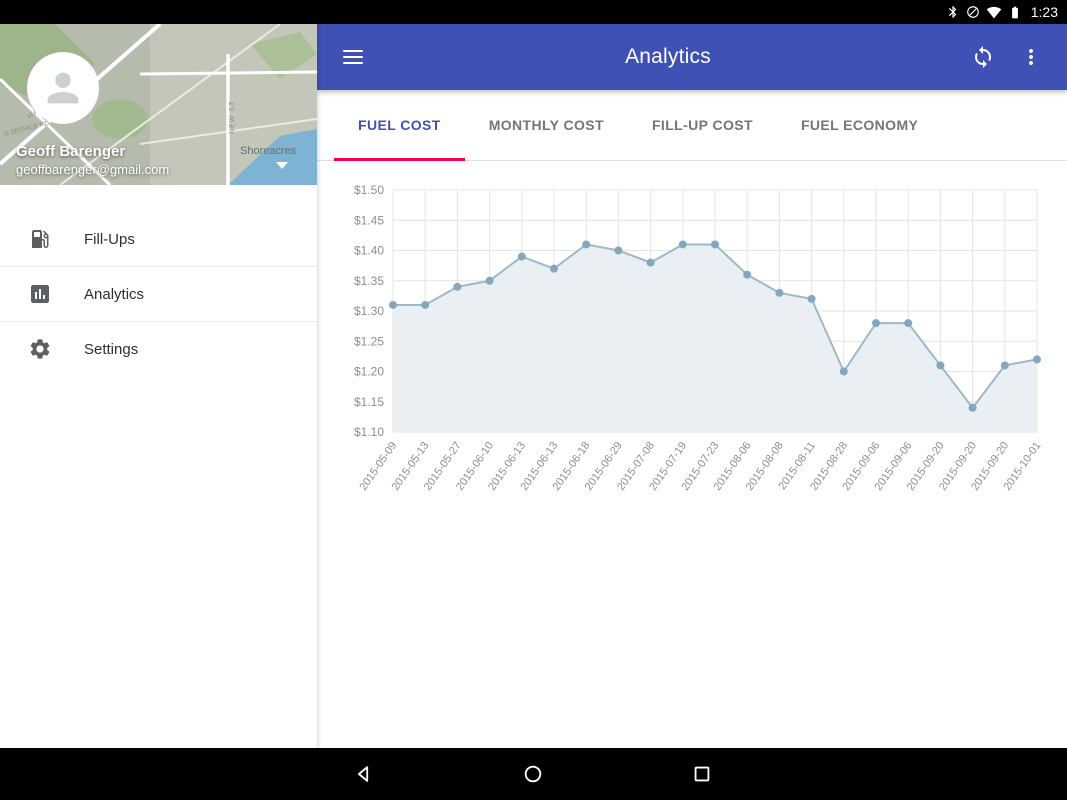 The height and width of the screenshot is (800, 1067). I want to click on svg-text: $1.30, so click(369, 311).